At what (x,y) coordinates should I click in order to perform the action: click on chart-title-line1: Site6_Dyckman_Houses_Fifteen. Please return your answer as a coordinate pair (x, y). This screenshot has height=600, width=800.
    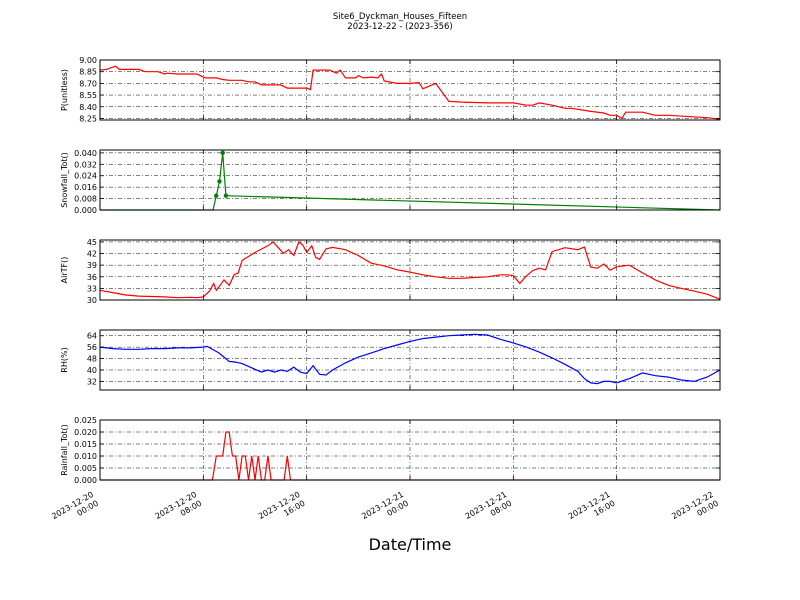
    Looking at the image, I should click on (400, 17).